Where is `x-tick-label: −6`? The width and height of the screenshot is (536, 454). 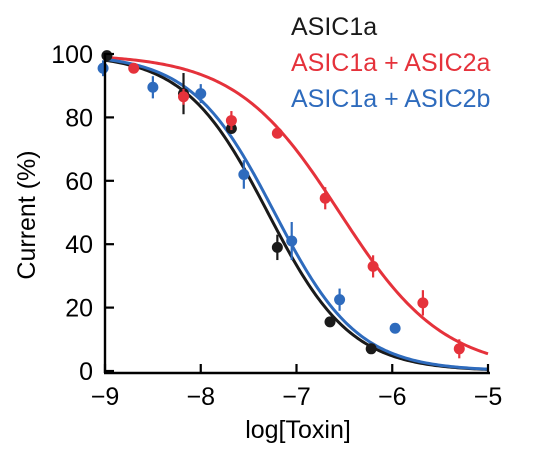 x-tick-label: −6 is located at coordinates (392, 397).